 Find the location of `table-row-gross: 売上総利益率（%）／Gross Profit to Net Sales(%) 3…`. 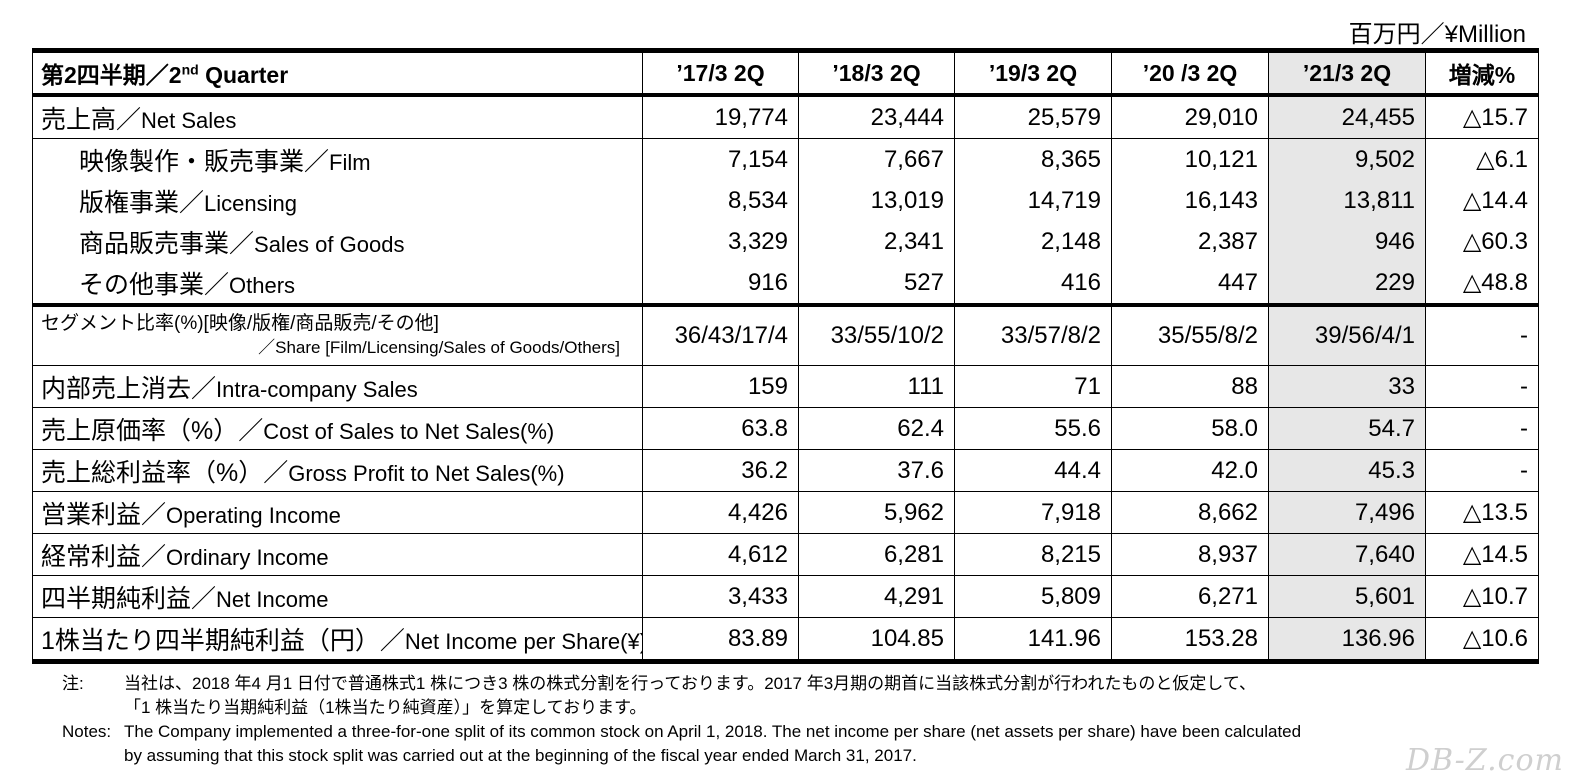

table-row-gross: 売上総利益率（%）／Gross Profit to Net Sales(%) 3… is located at coordinates (785, 470).